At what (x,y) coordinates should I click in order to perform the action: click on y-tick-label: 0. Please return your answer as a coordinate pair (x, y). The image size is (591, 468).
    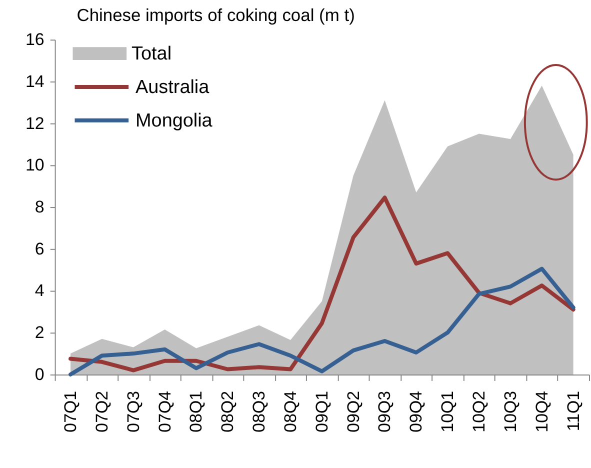
    Looking at the image, I should click on (39, 374).